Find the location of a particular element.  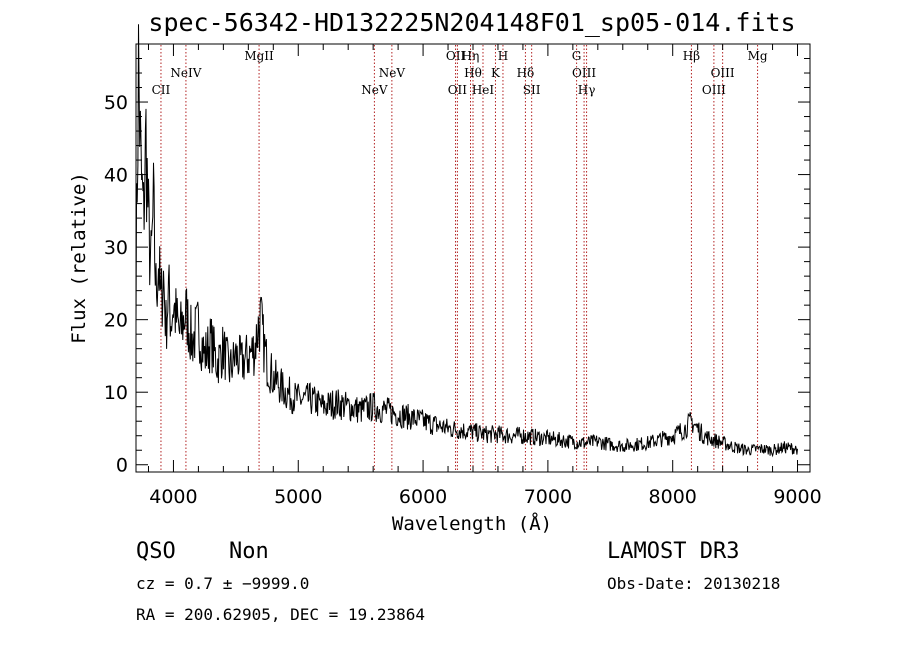

line-marker-label: G is located at coordinates (577, 56).